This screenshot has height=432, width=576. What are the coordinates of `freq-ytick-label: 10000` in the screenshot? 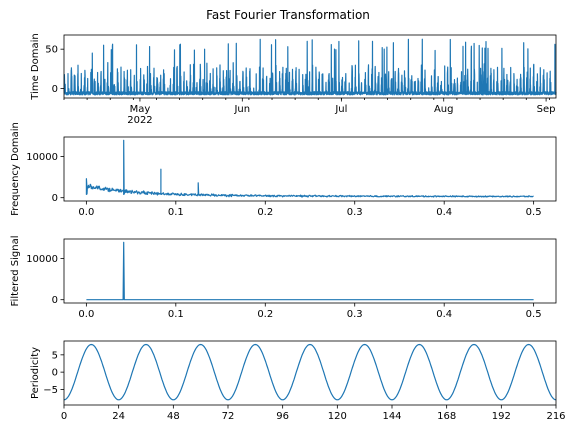 It's located at (42, 157).